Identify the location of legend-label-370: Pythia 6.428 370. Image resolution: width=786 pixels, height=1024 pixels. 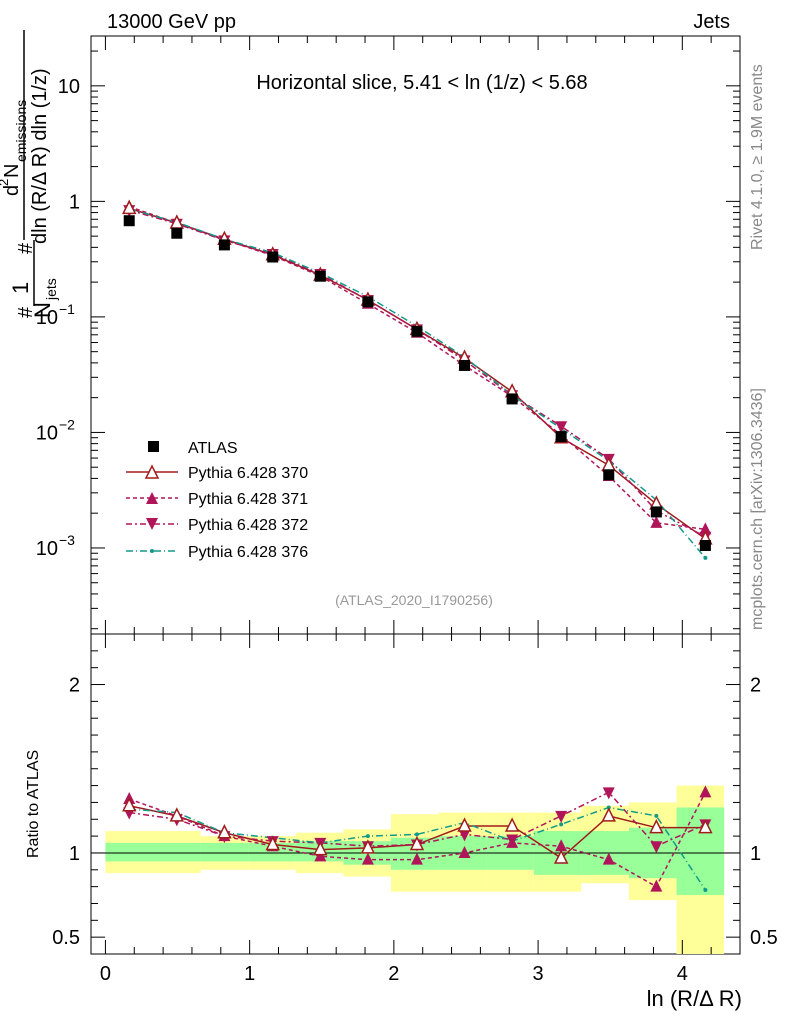
(248, 473).